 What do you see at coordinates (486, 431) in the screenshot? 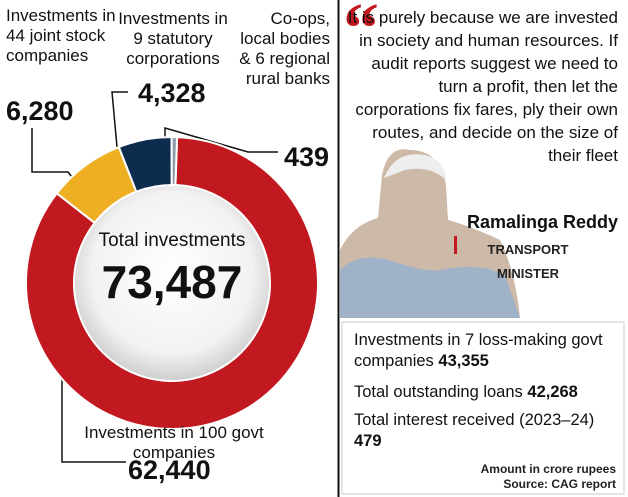
I see `stat: Total interest received (2023–24) 479` at bounding box center [486, 431].